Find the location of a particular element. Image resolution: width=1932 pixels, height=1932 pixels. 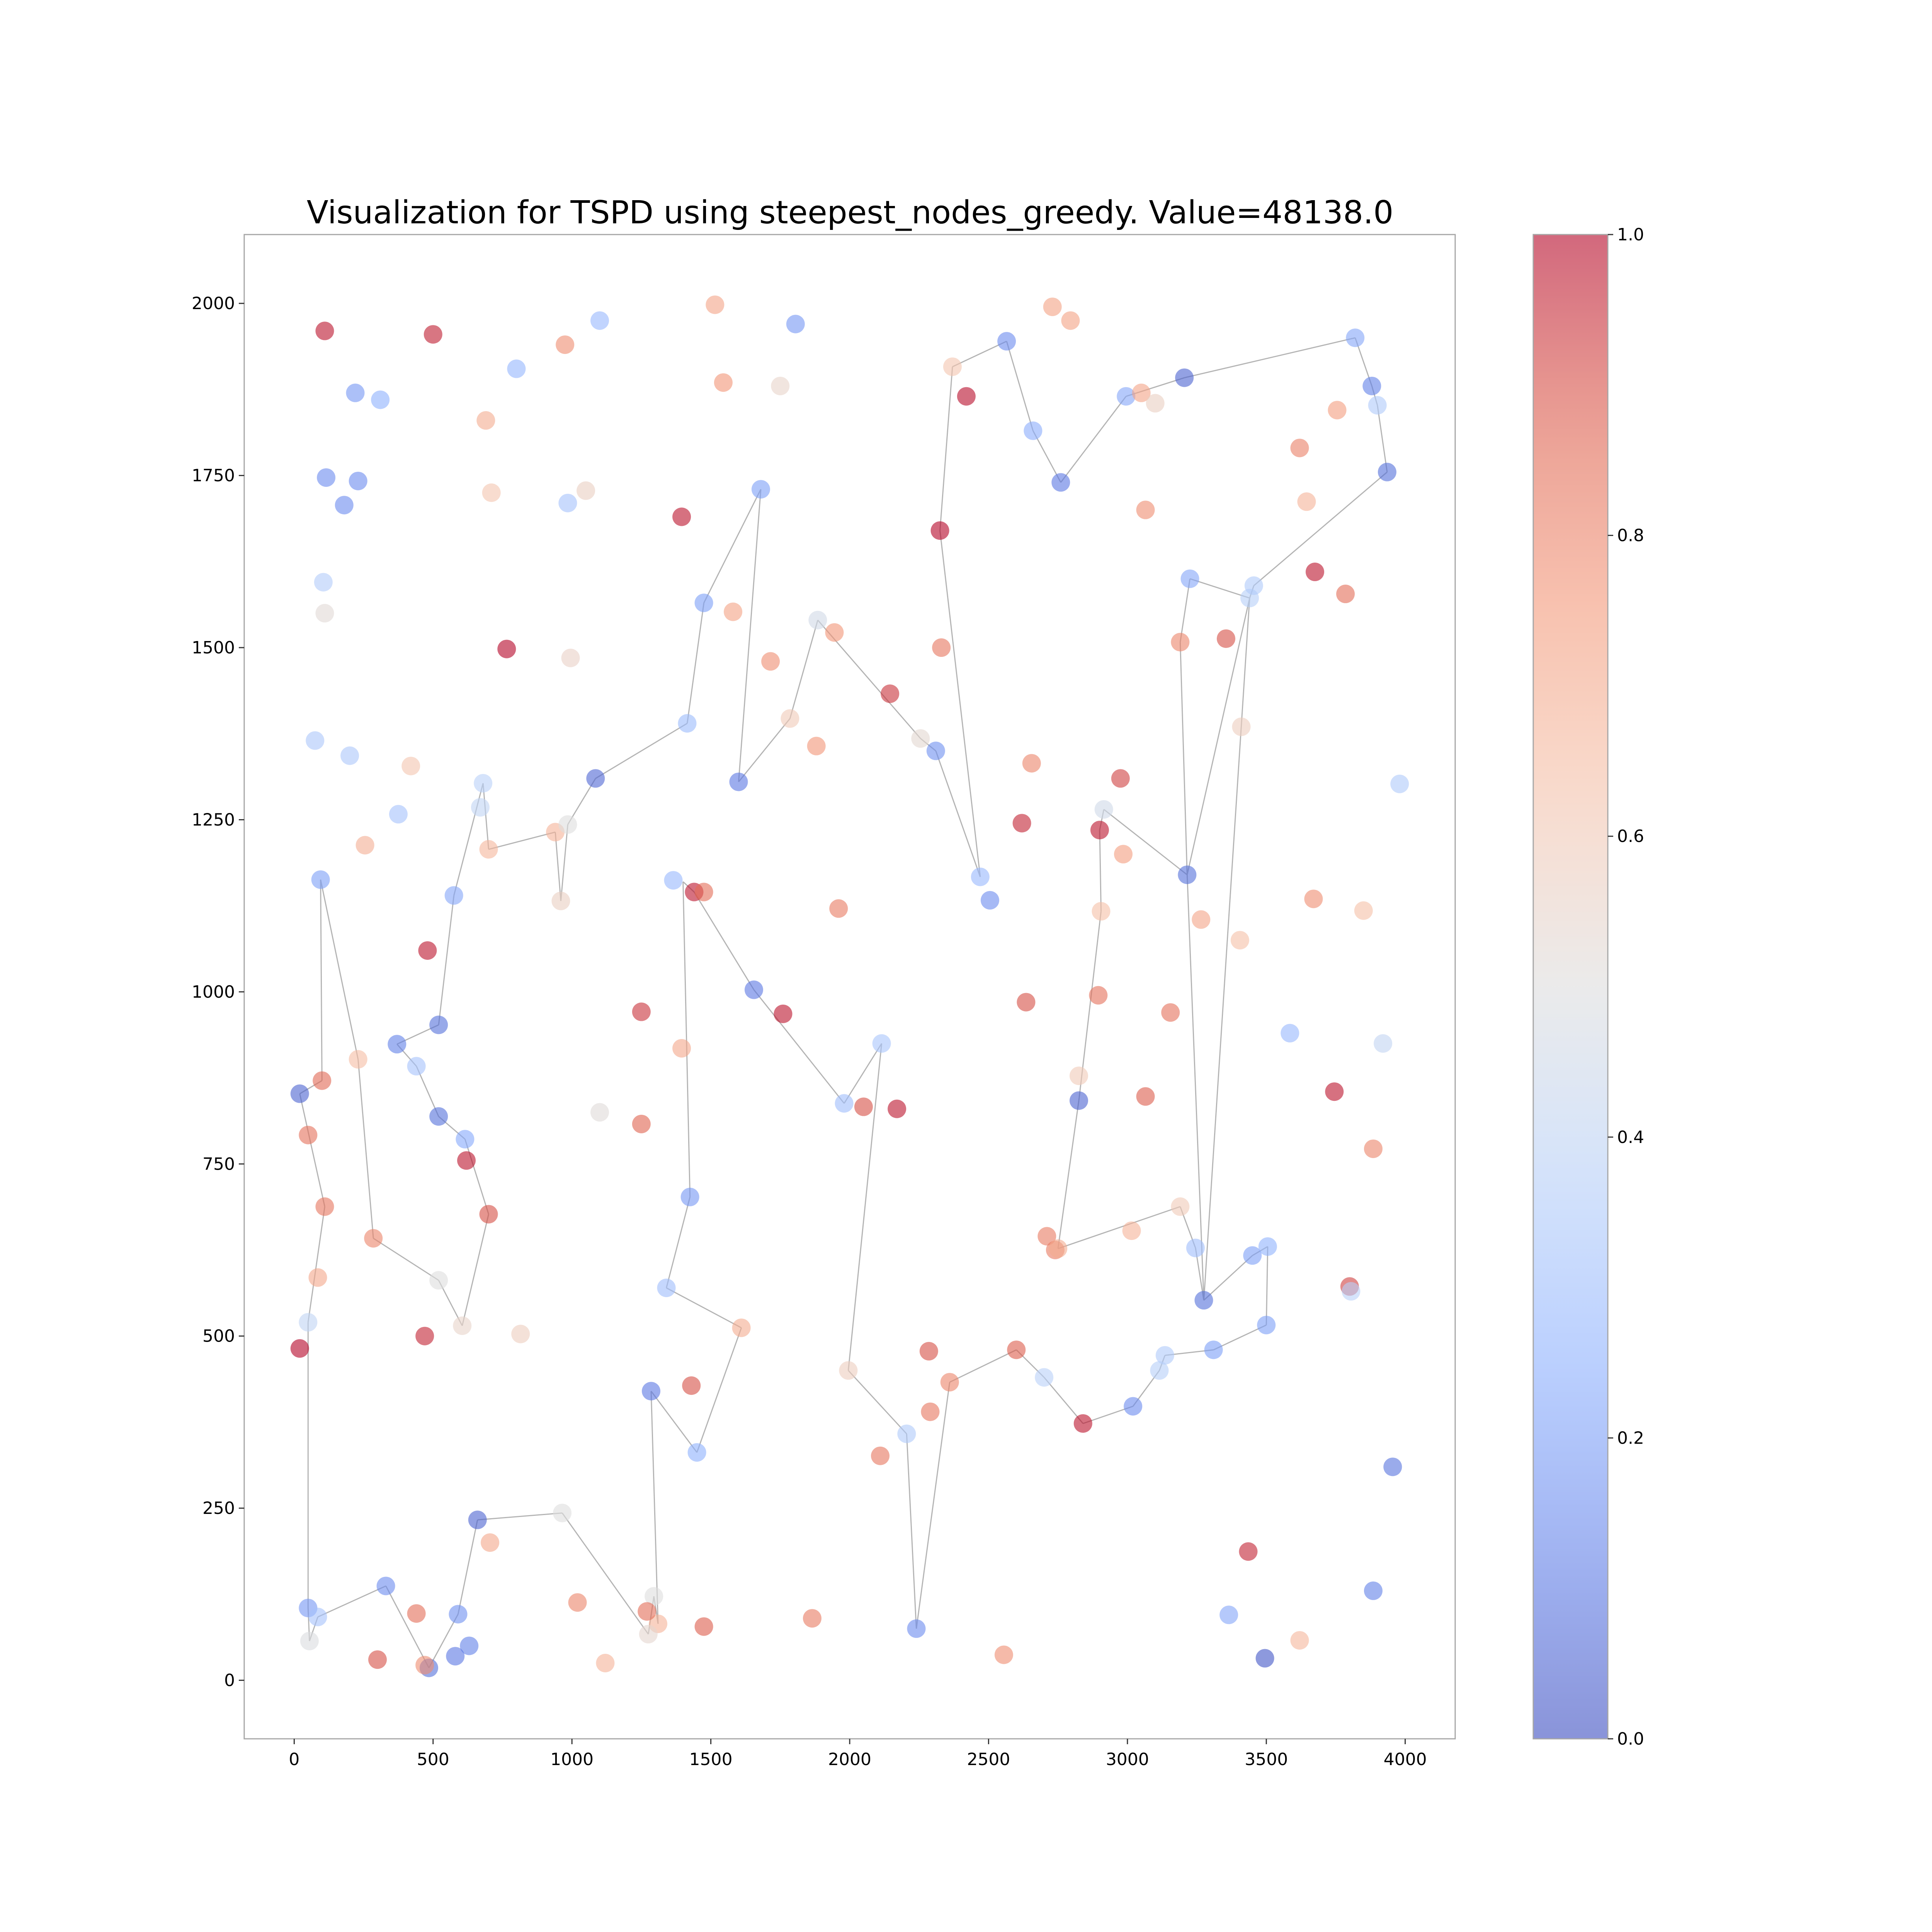

y-tick-label: 250 is located at coordinates (218, 1508).